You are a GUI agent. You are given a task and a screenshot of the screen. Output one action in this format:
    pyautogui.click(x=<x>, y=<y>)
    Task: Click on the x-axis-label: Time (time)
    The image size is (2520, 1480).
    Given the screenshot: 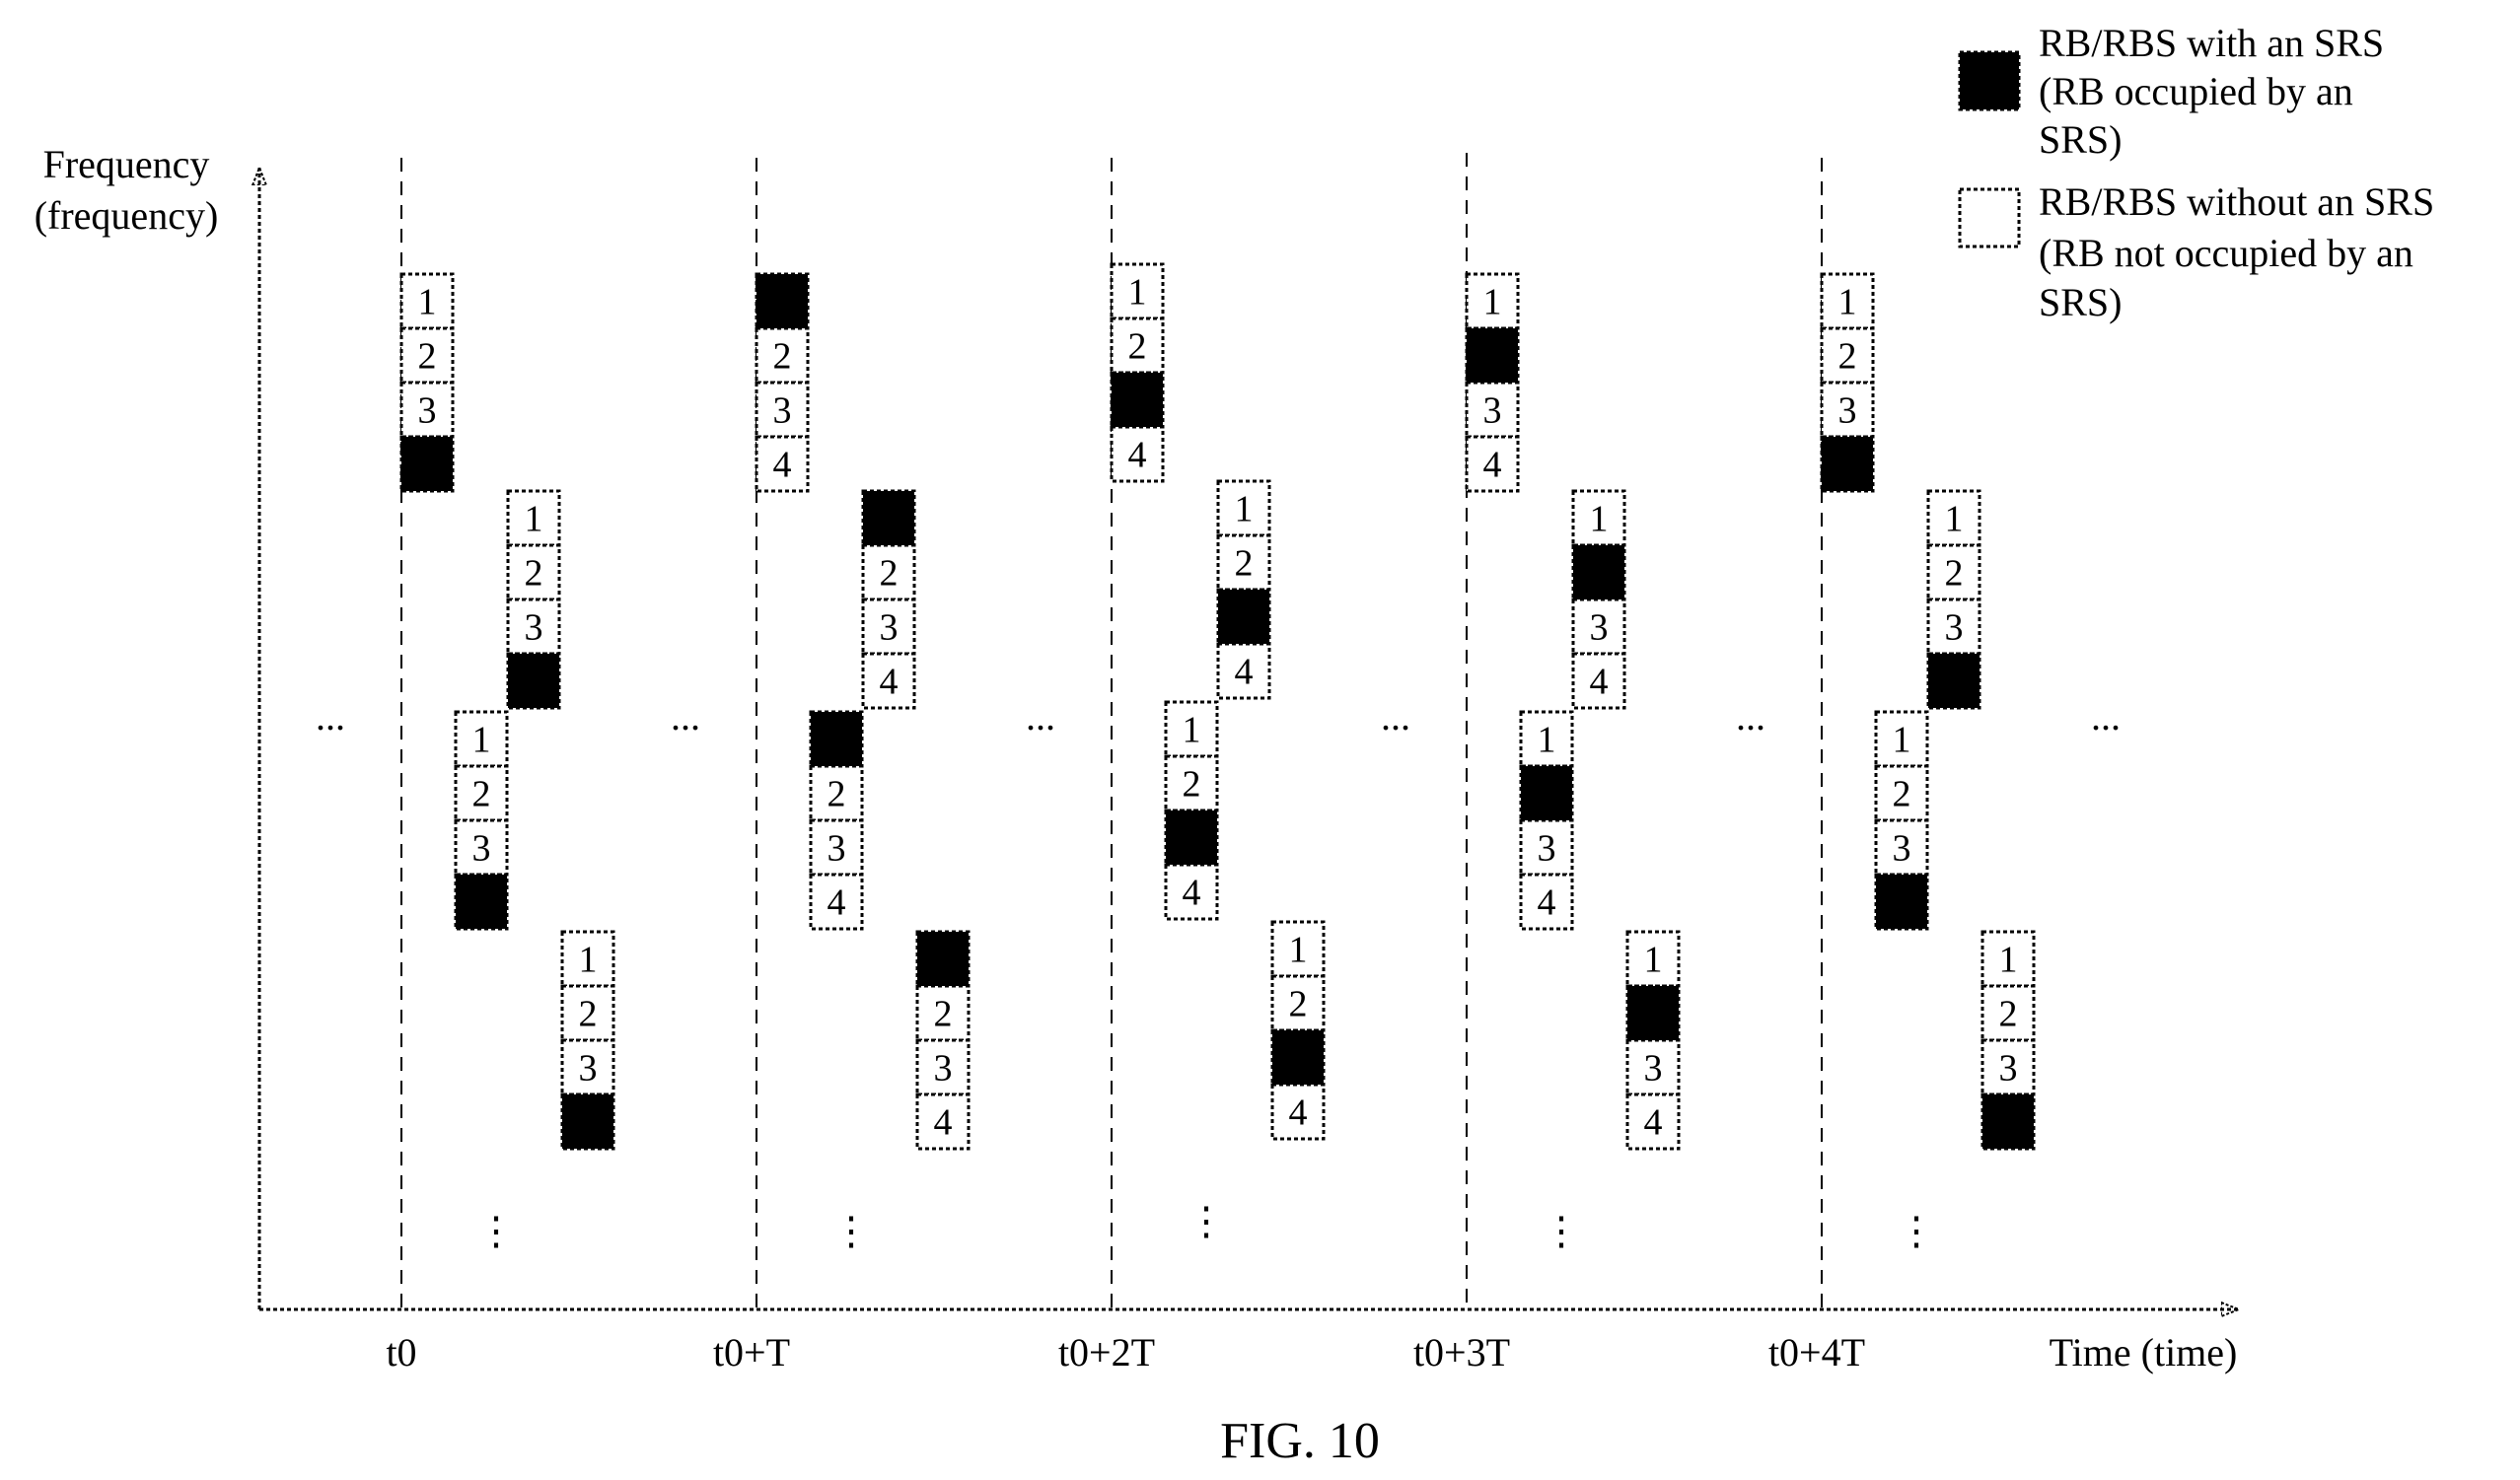 What is the action you would take?
    pyautogui.click(x=2144, y=1352)
    